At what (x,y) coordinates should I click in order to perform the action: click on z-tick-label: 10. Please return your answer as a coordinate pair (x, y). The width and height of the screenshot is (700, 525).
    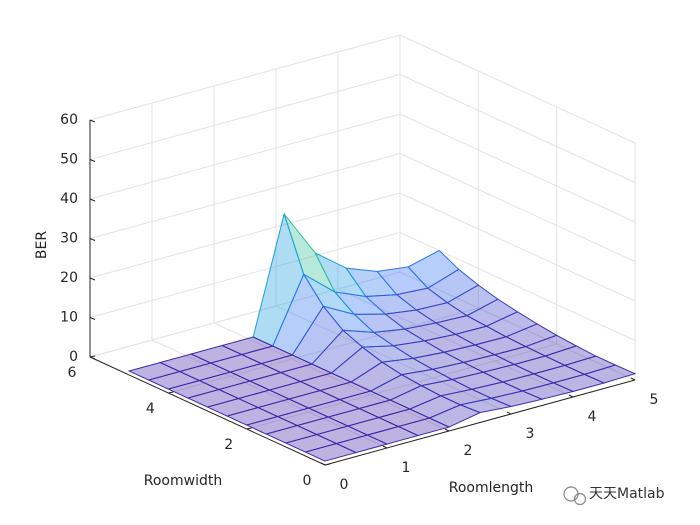
    Looking at the image, I should click on (69, 318).